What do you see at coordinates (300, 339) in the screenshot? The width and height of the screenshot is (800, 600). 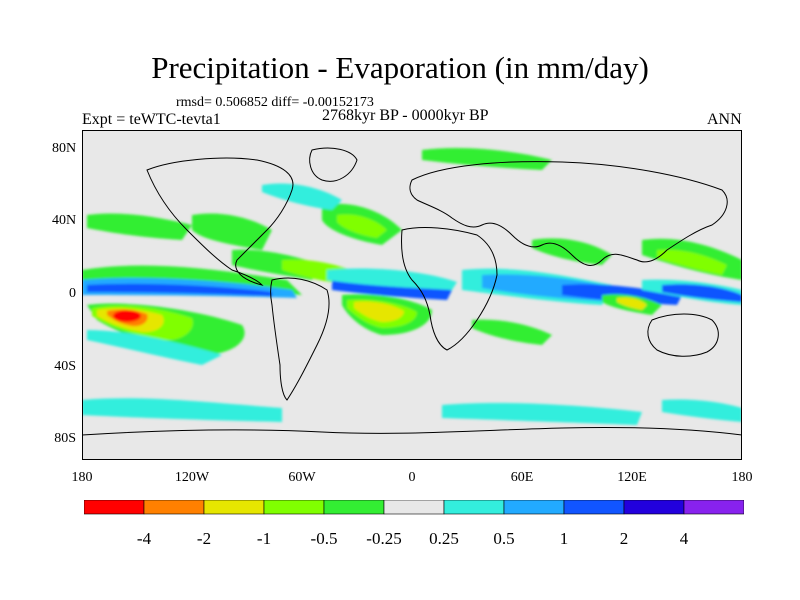 I see `coast-south-america` at bounding box center [300, 339].